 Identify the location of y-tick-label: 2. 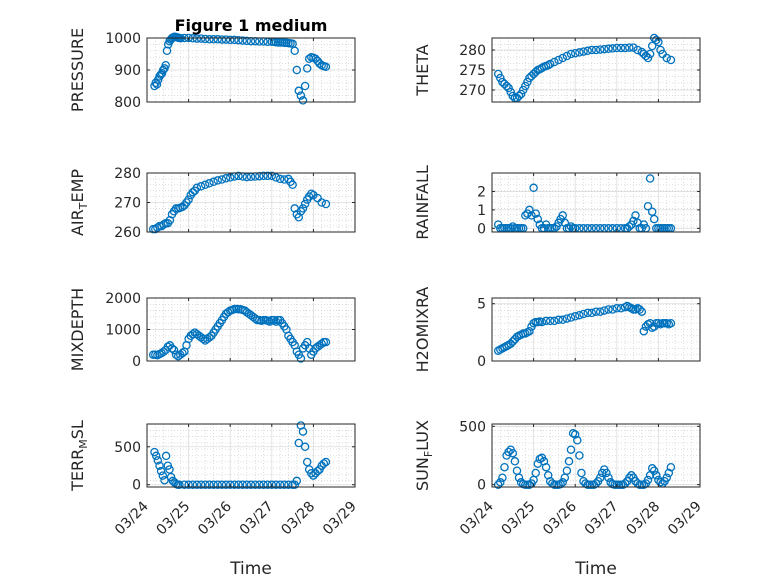
(481, 192).